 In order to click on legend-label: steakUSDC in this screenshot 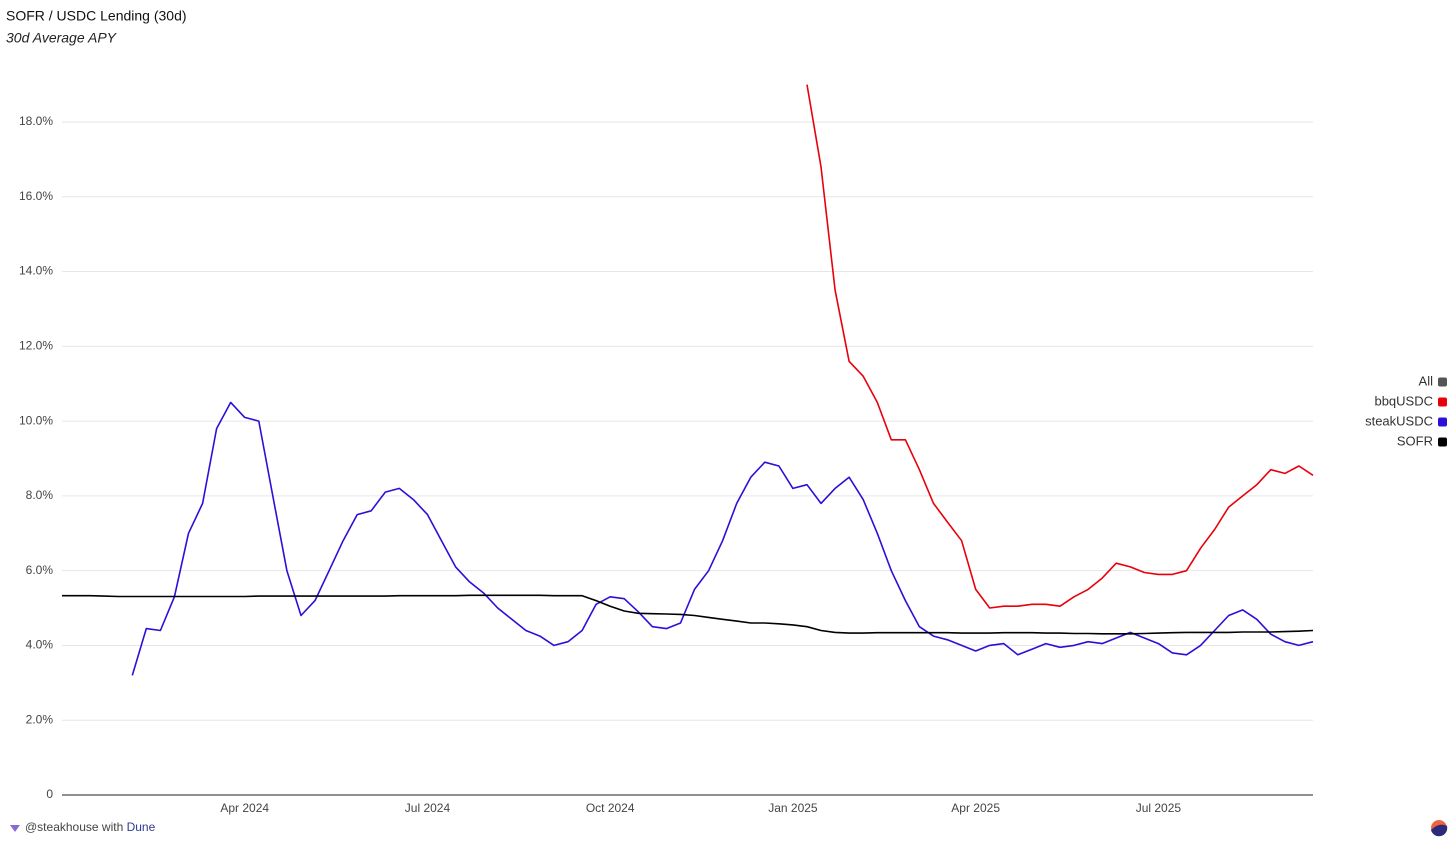, I will do `click(1399, 420)`.